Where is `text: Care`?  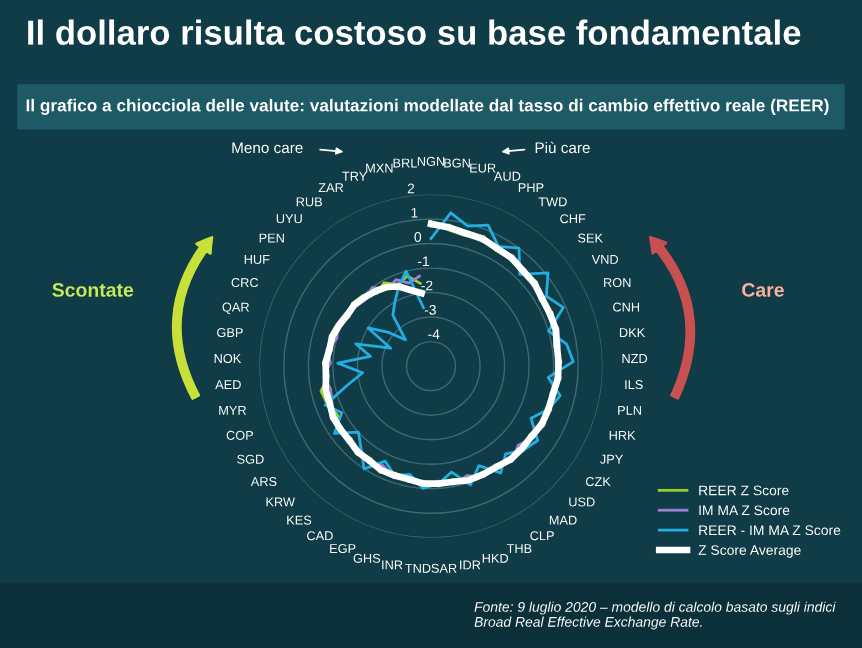 text: Care is located at coordinates (763, 290).